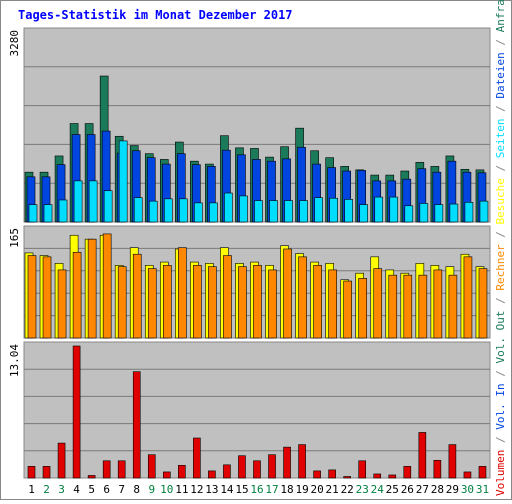  Describe the element at coordinates (500, 16) in the screenshot. I see `legend-entry: Anfragen` at that location.